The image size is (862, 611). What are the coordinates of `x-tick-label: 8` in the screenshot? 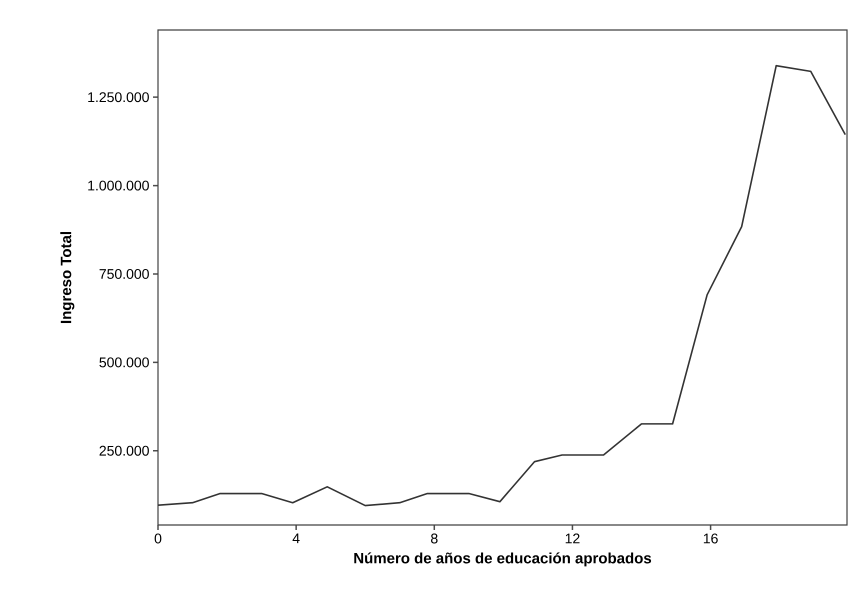 It's located at (434, 539).